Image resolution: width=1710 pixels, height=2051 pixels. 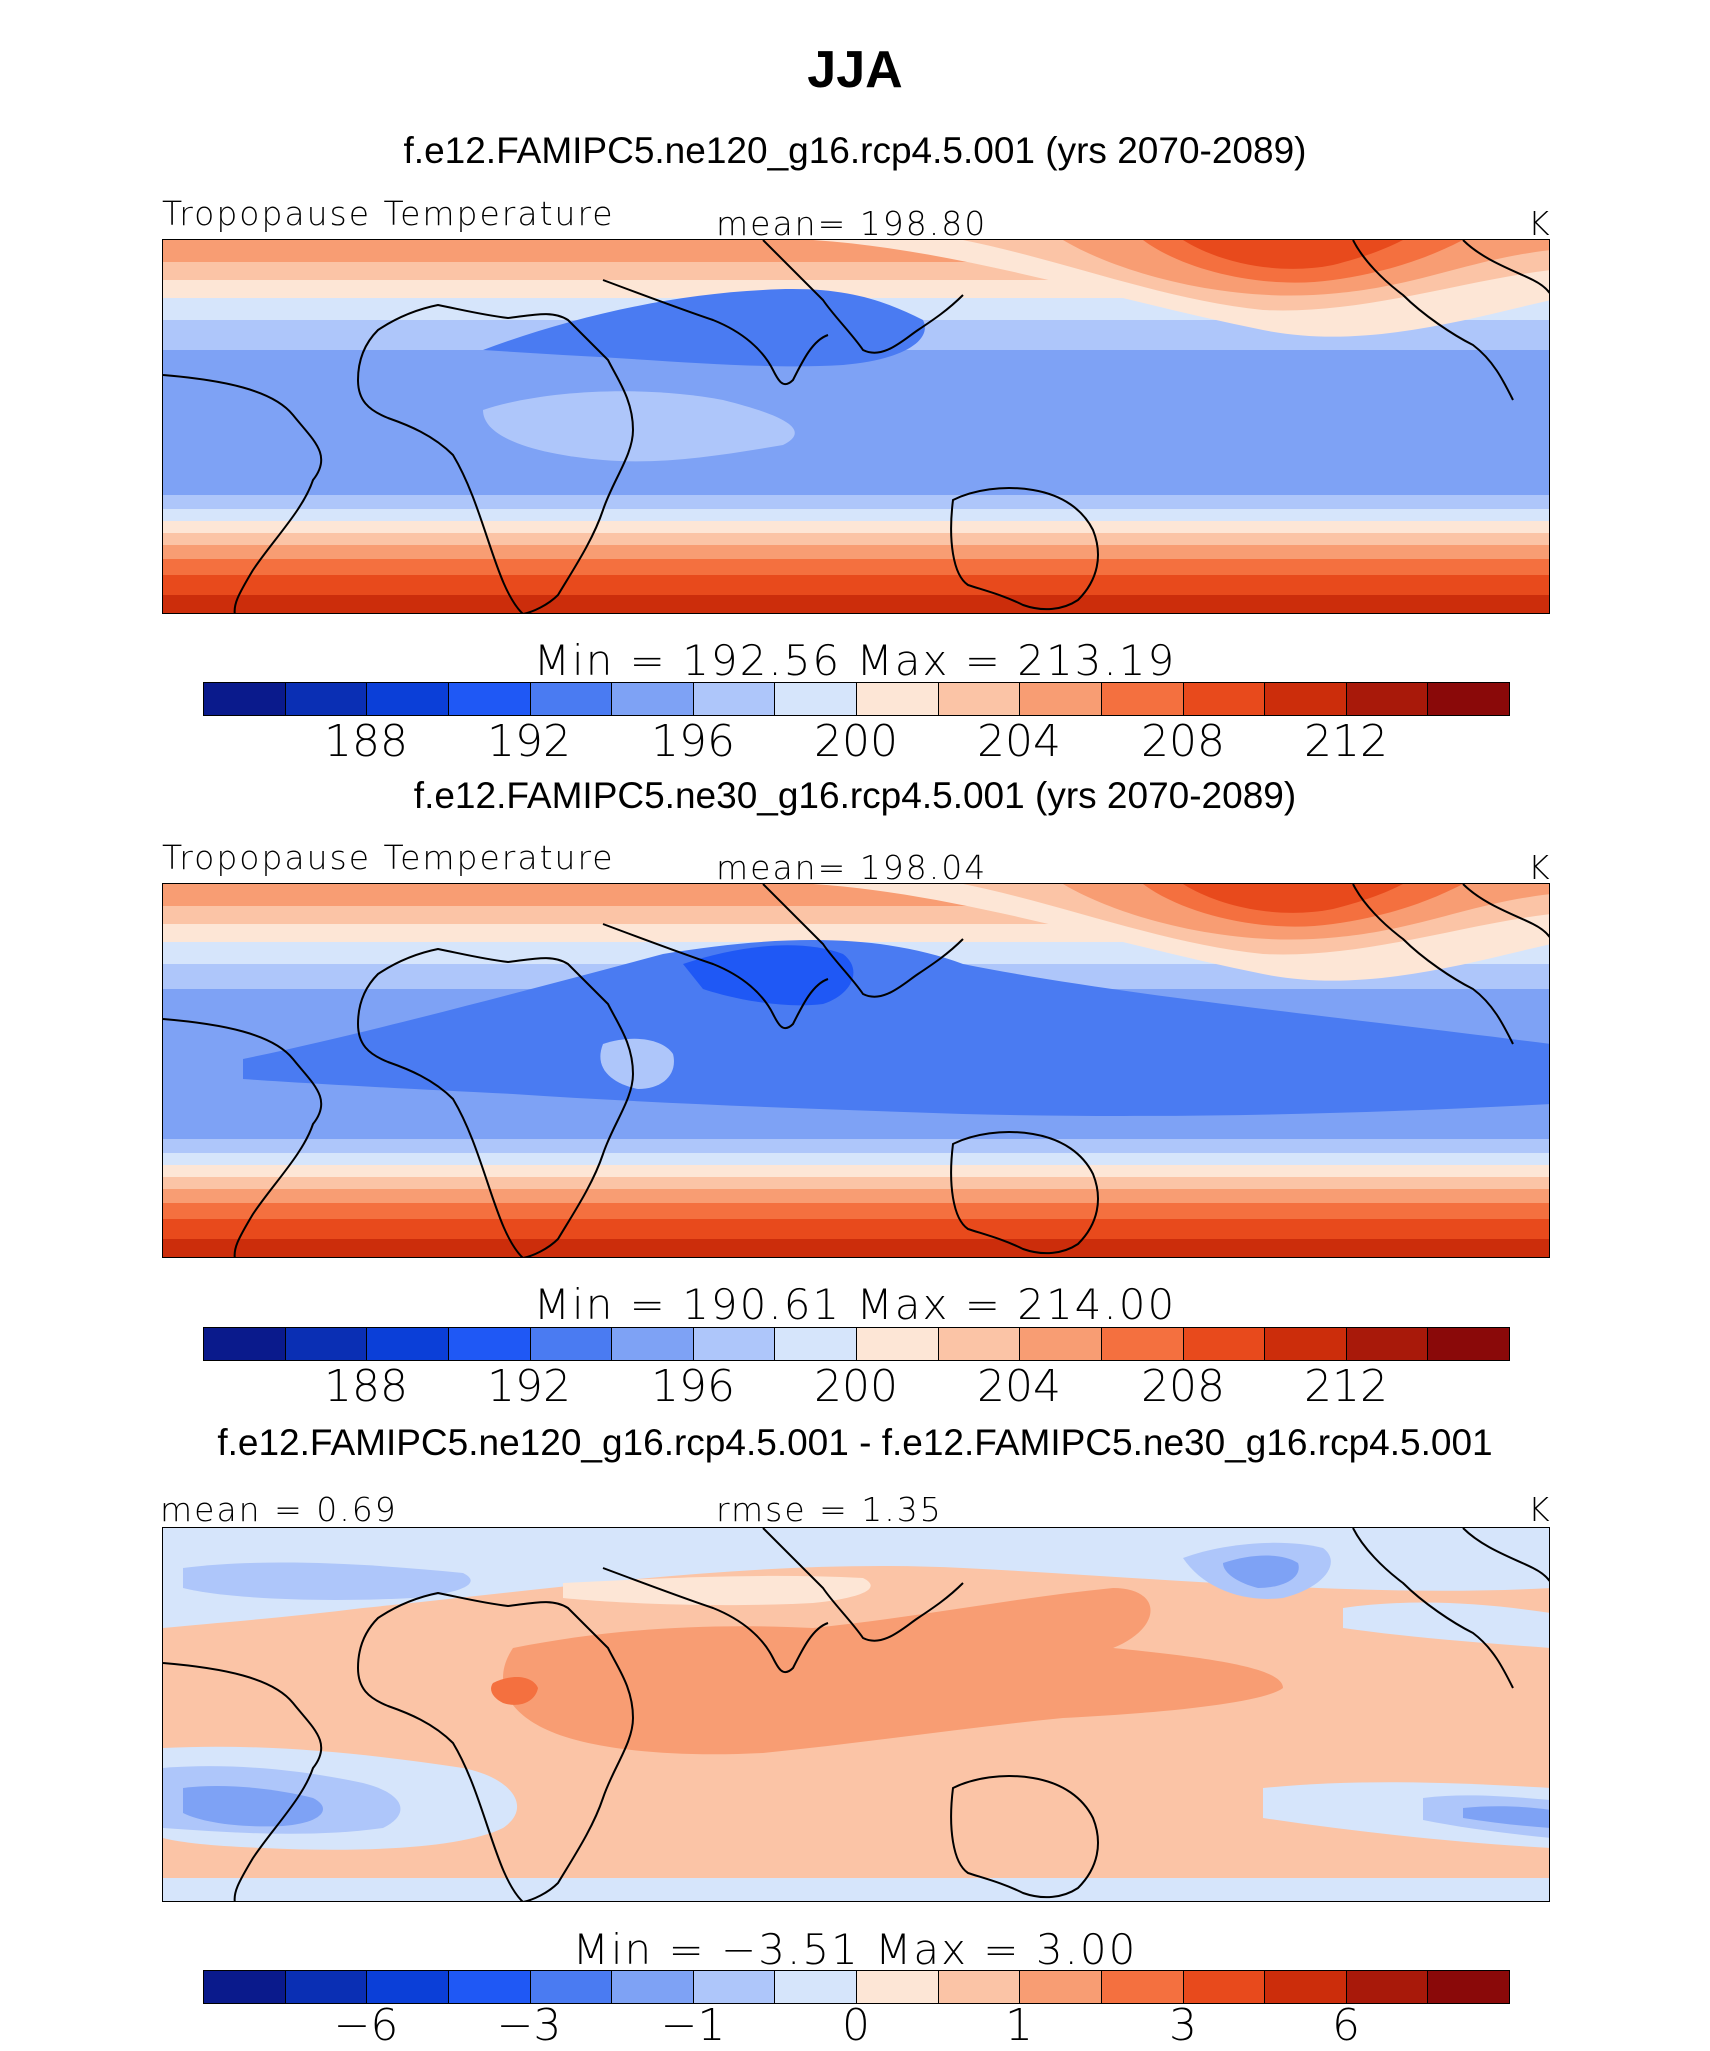 I want to click on colorbar-tick-label: 1, so click(x=1019, y=2025).